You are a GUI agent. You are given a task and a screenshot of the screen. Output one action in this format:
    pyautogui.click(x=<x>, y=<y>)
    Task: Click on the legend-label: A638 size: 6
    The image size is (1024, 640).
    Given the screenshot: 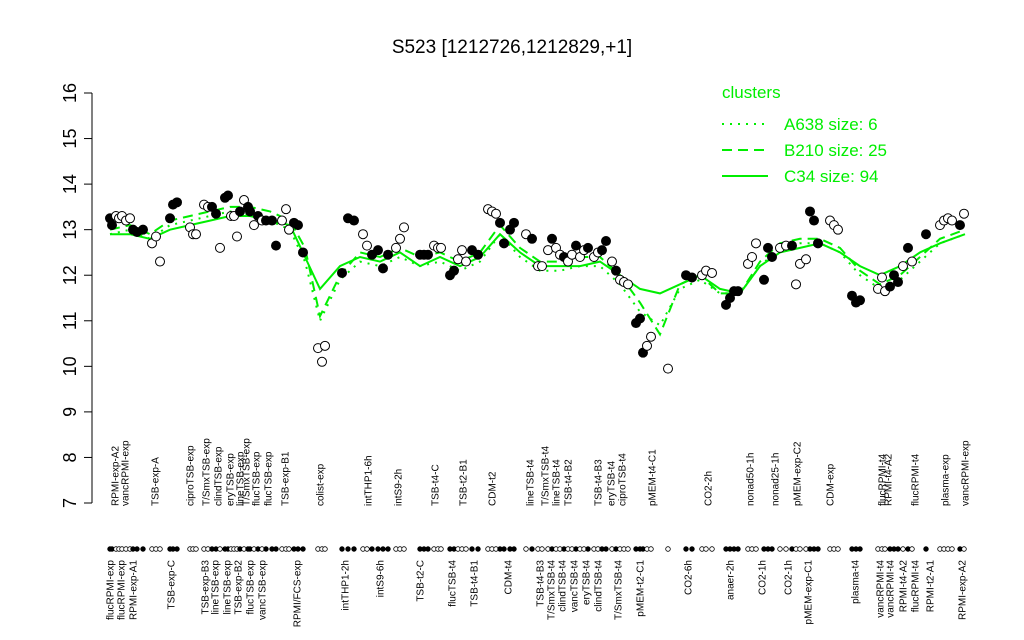 What is the action you would take?
    pyautogui.click(x=831, y=124)
    